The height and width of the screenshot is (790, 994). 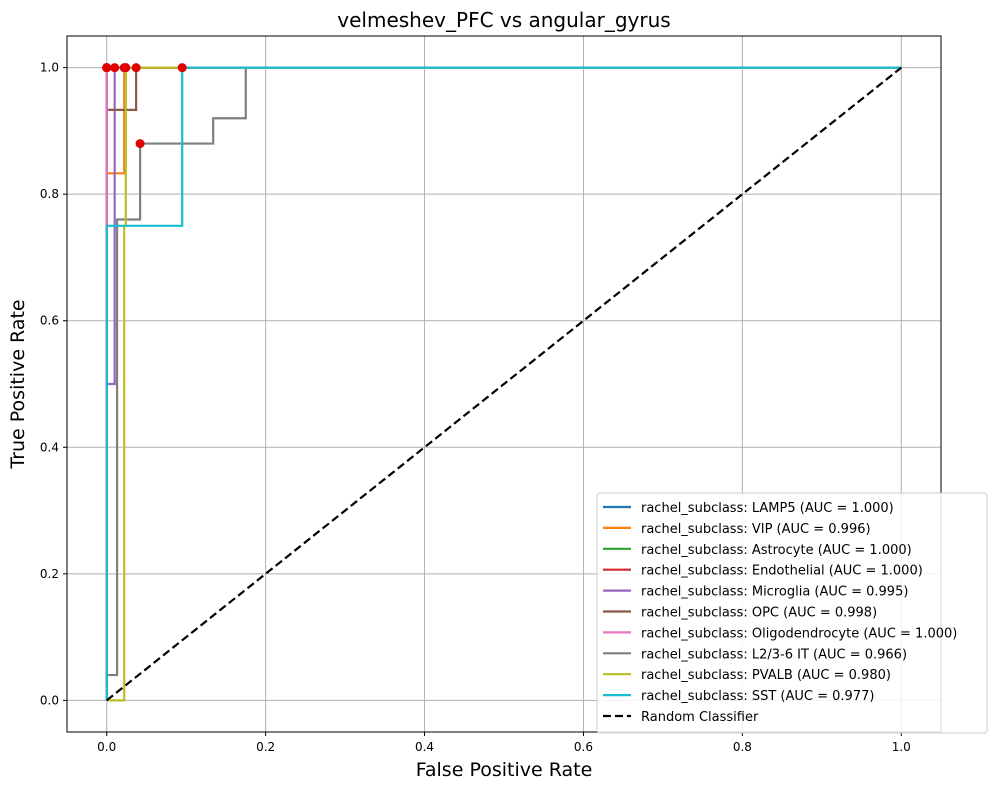 I want to click on legend-box, so click(x=792, y=613).